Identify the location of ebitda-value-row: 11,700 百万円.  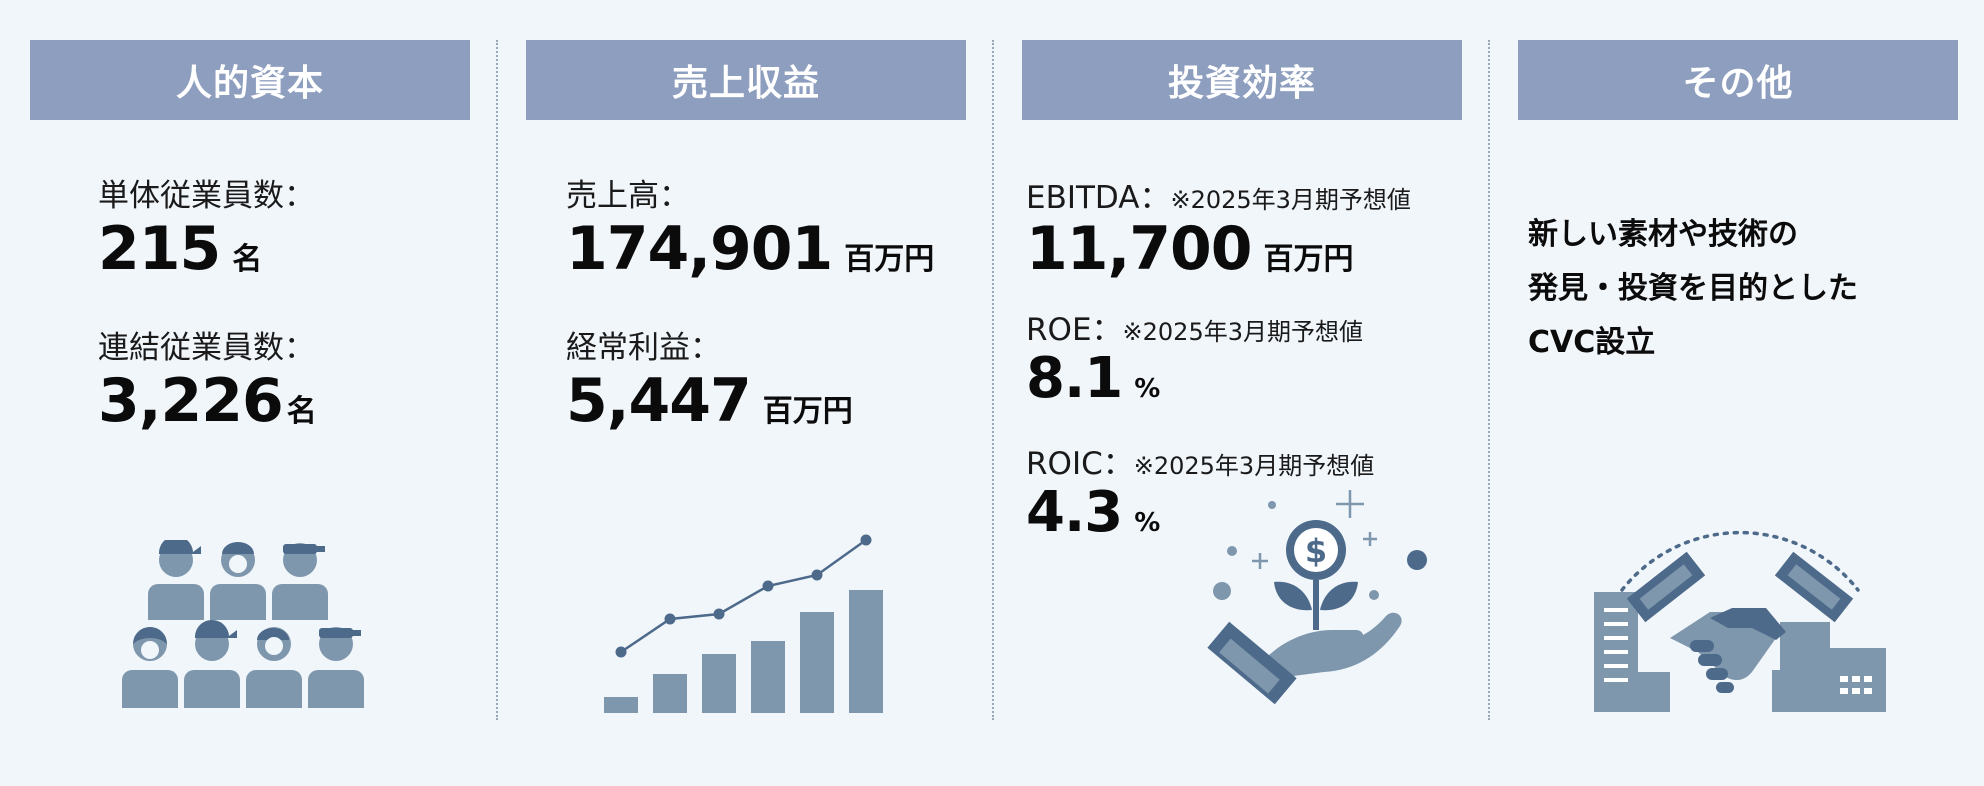
(1190, 249).